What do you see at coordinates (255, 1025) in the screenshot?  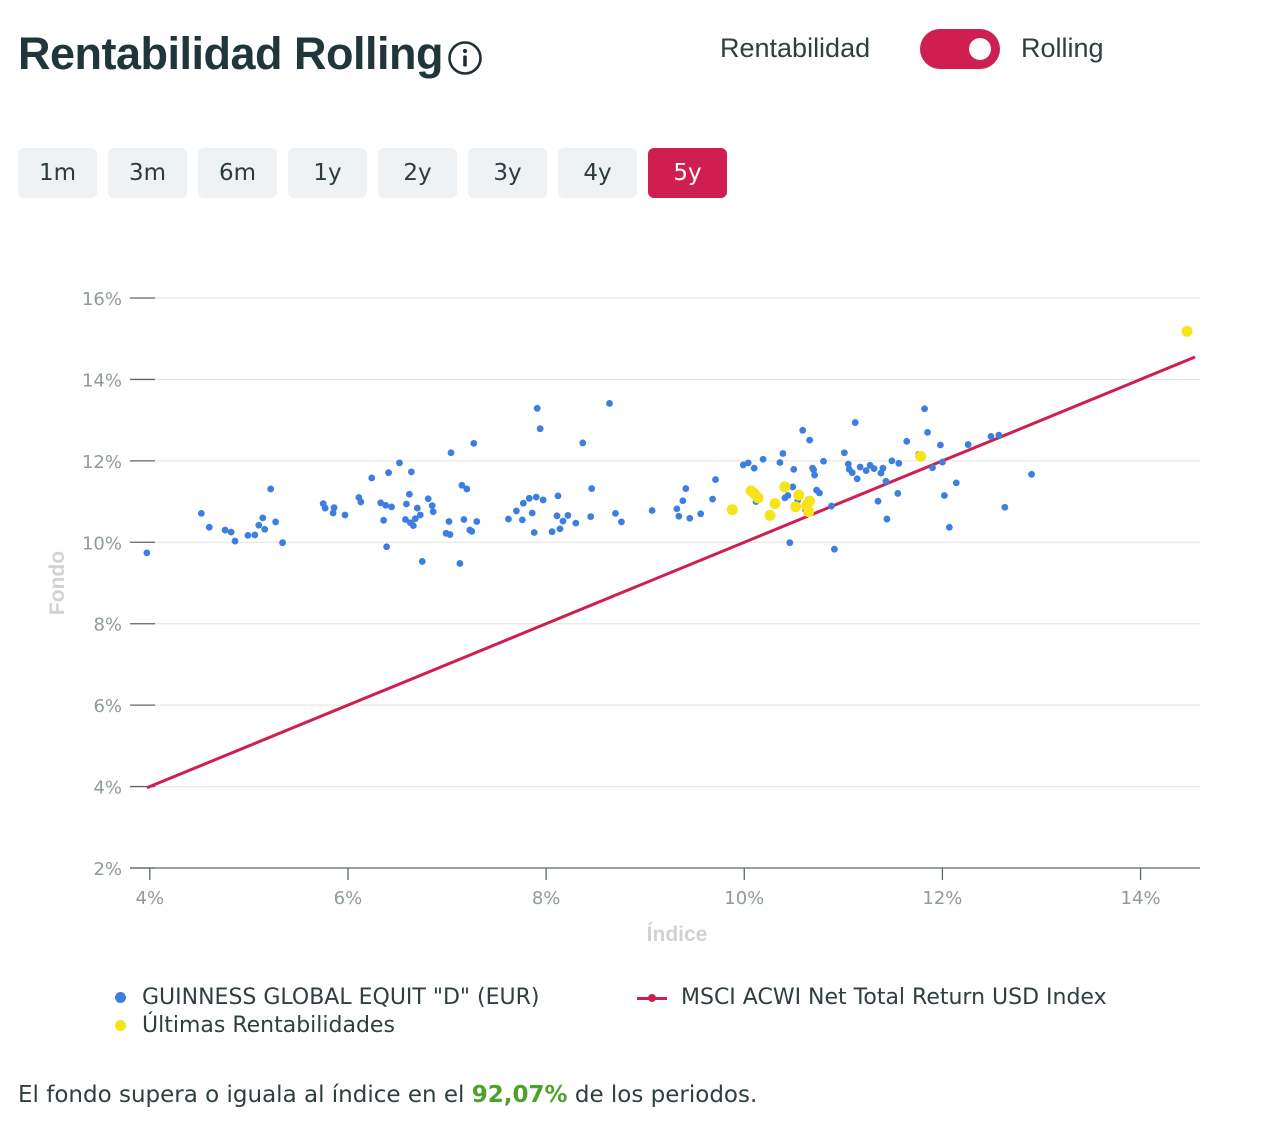 I see `legend-item-recent: Últimas Rentabilidades` at bounding box center [255, 1025].